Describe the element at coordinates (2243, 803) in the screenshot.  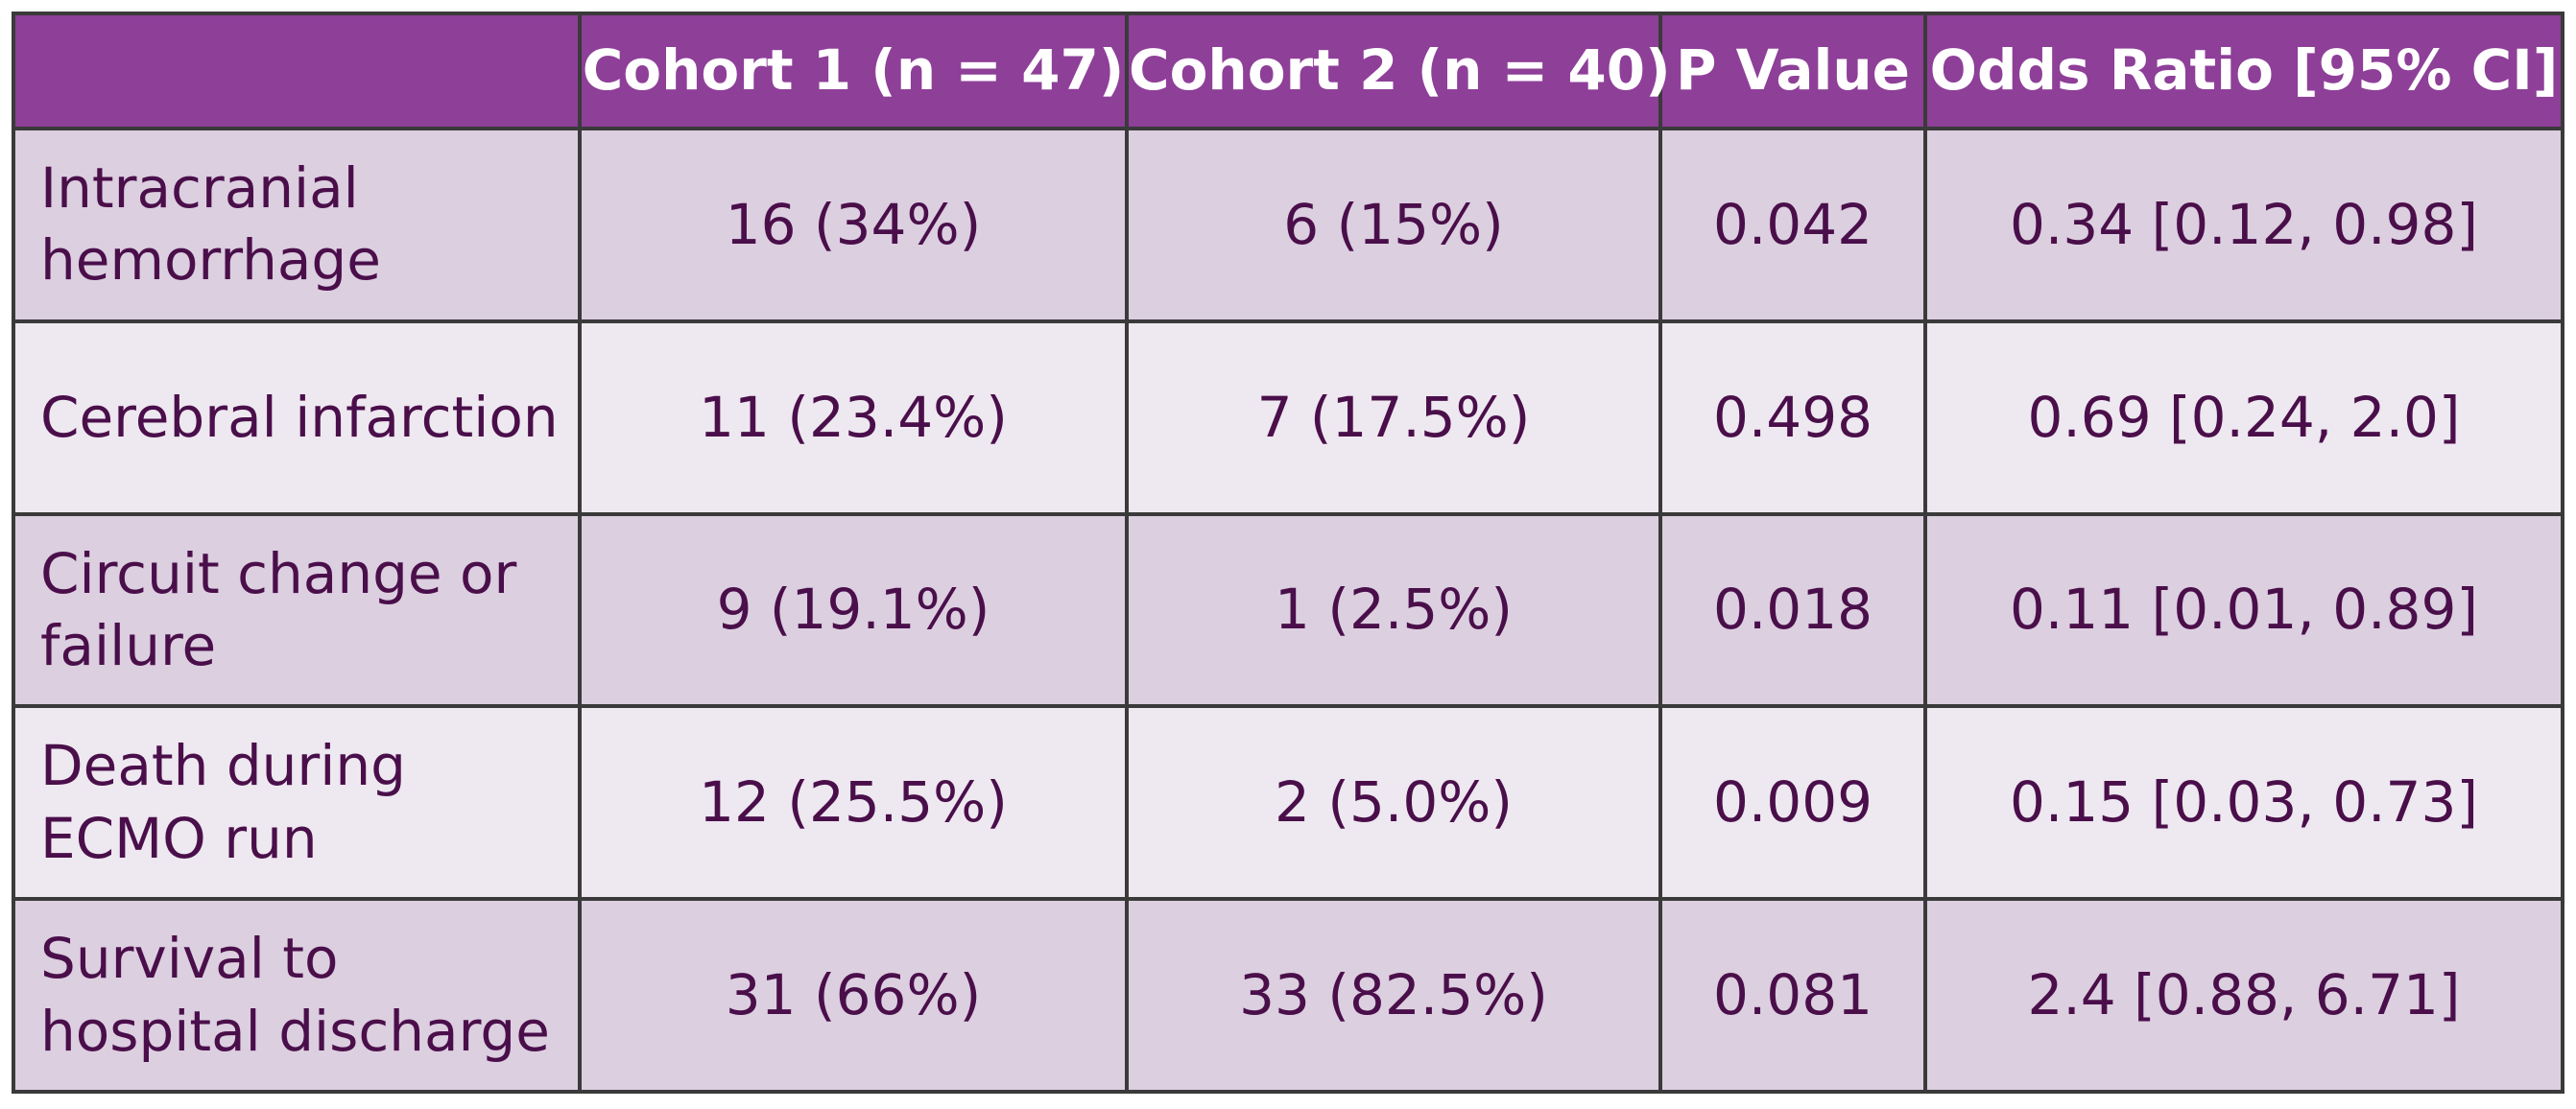
I see `odds-ratio-cell: 0.15 [0.03, 0.73]` at that location.